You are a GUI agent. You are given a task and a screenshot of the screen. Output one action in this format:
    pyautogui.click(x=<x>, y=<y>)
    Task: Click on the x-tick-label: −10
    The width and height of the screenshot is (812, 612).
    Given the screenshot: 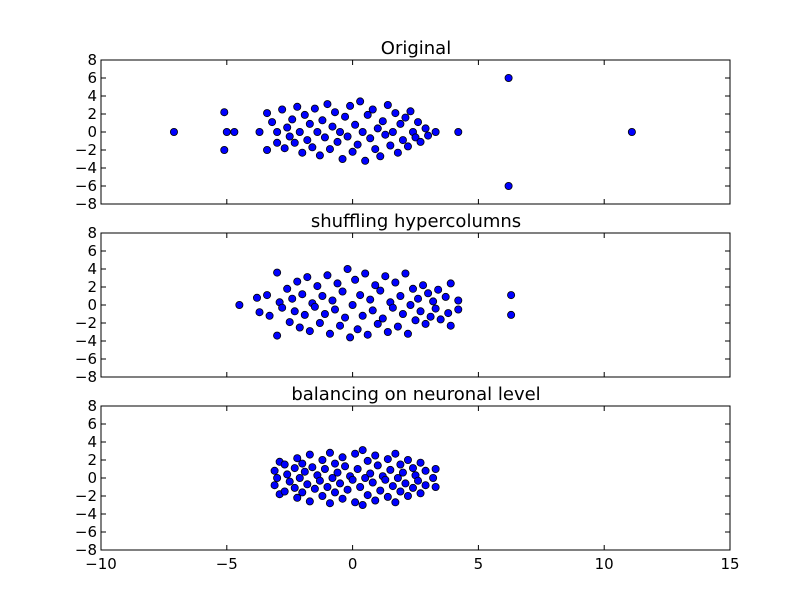 What is the action you would take?
    pyautogui.click(x=101, y=564)
    